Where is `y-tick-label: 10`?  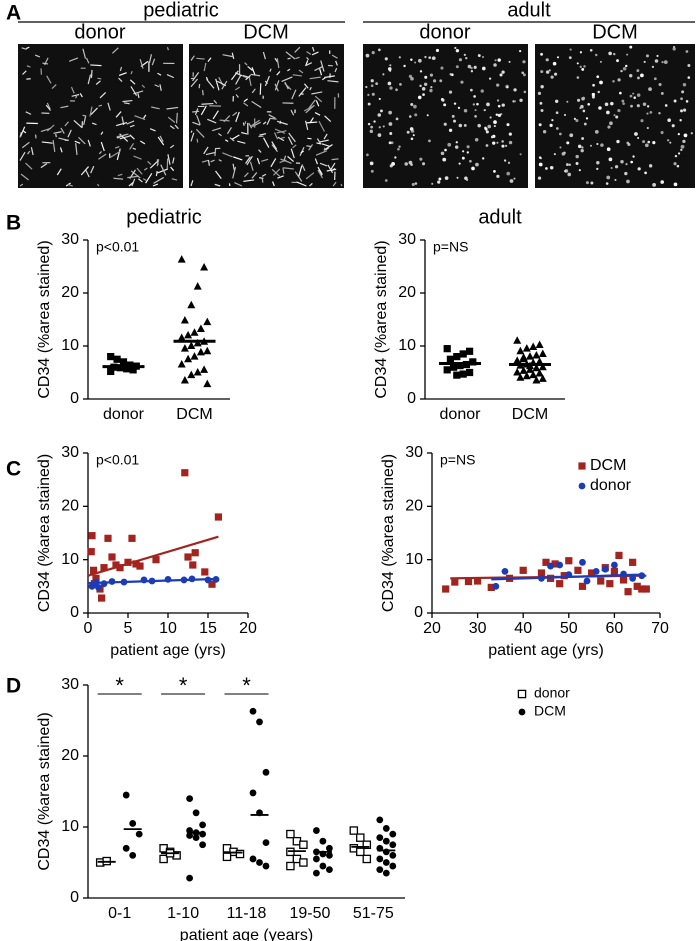 y-tick-label: 10 is located at coordinates (70, 345).